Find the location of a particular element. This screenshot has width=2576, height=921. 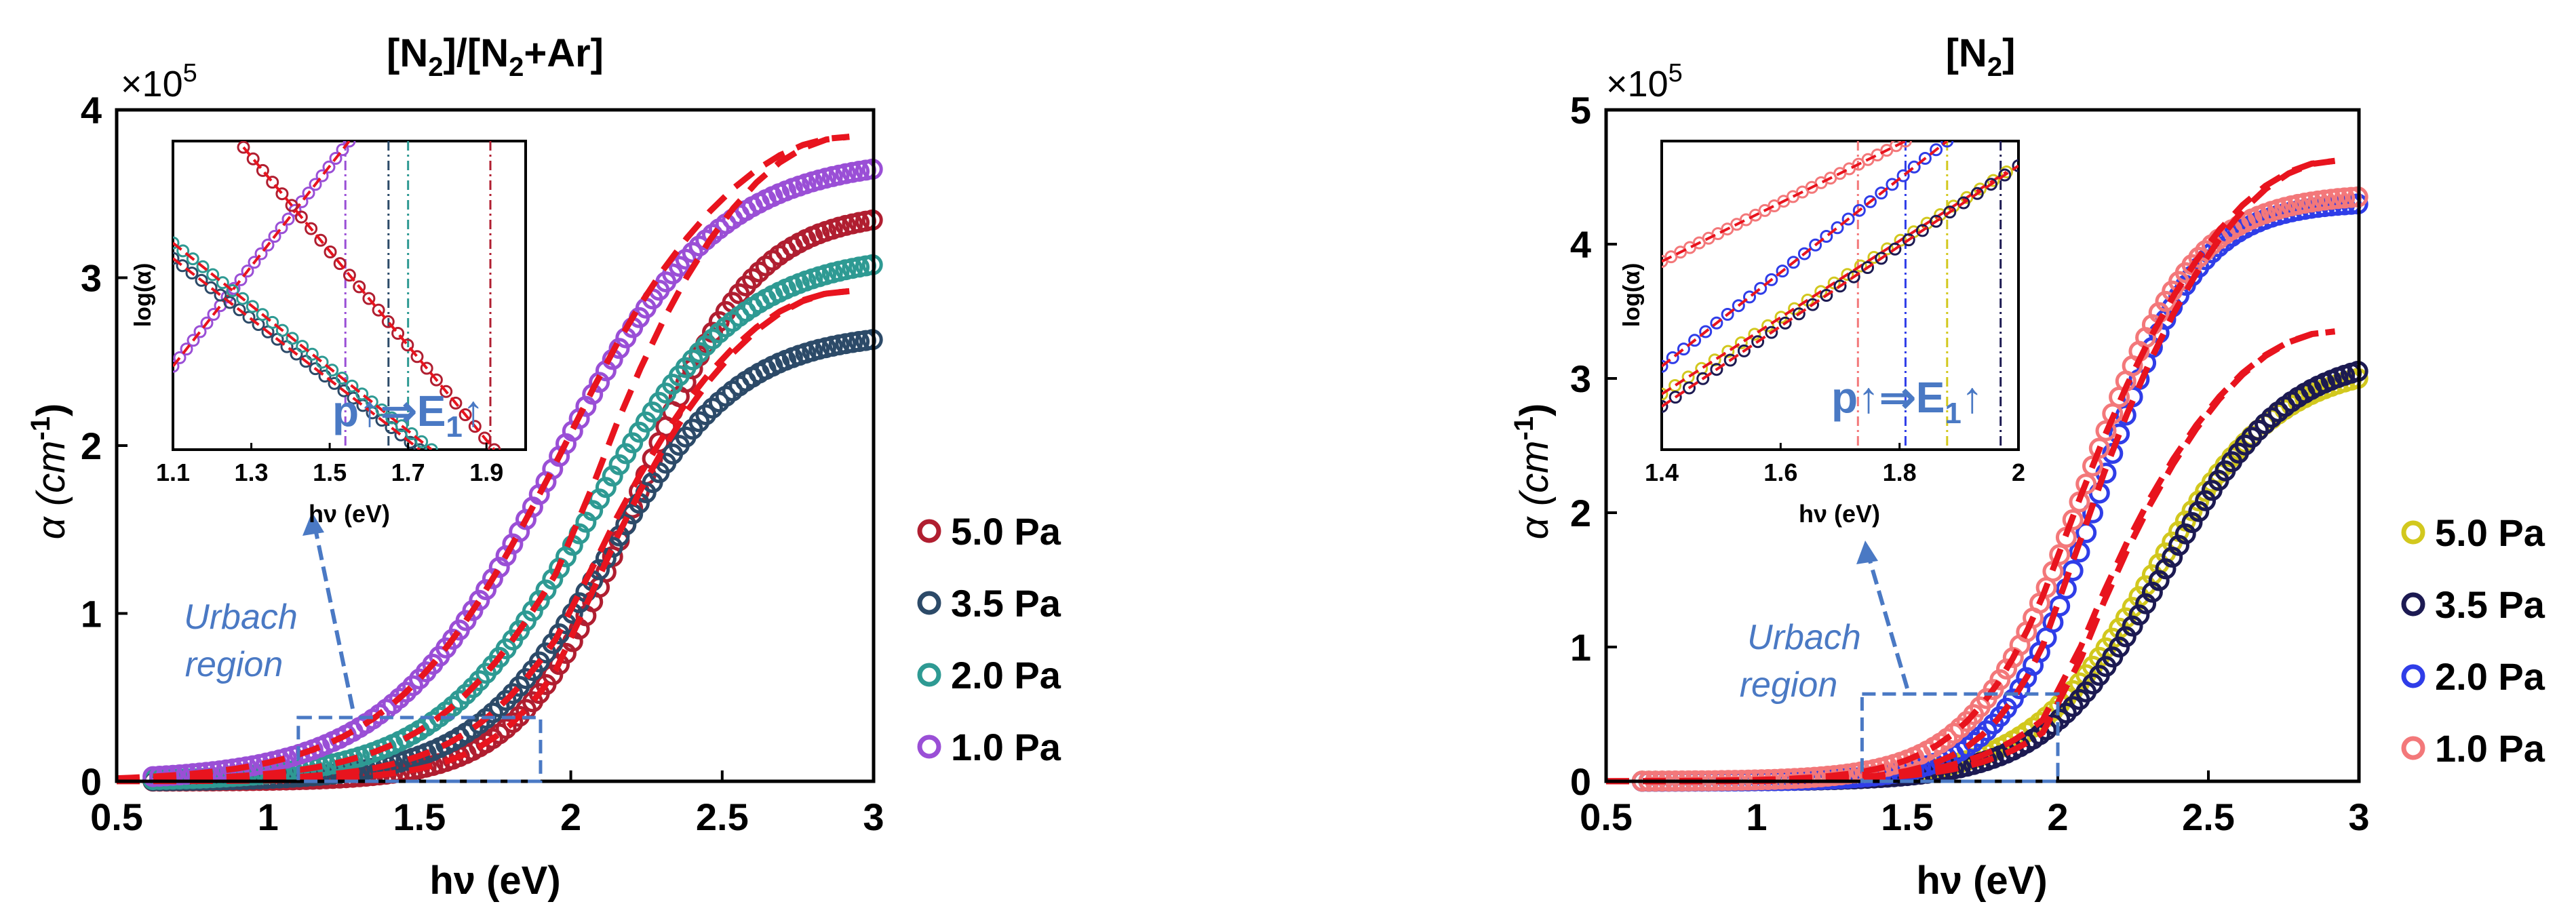

y-tick-label: 4 is located at coordinates (1580, 245).